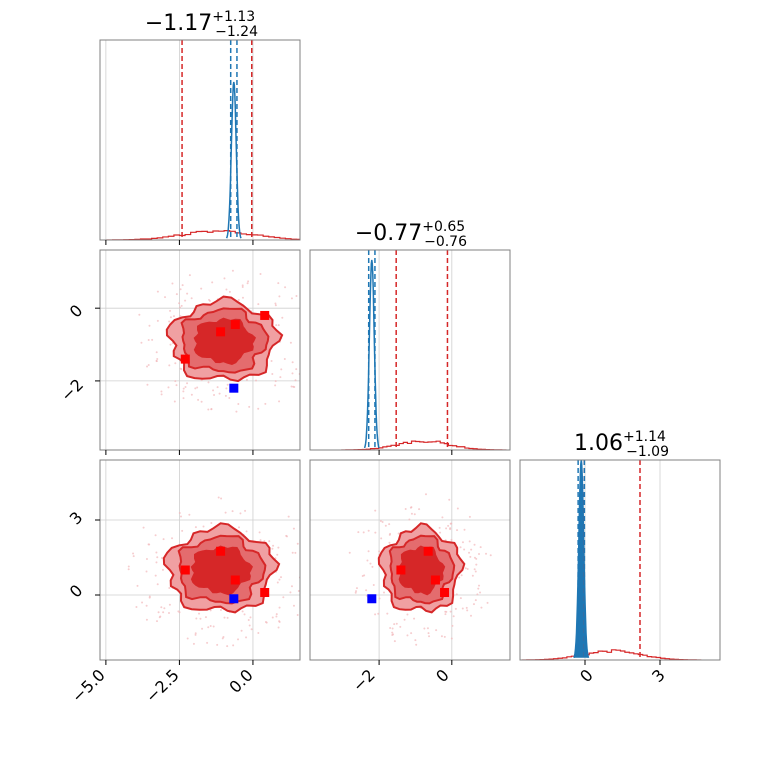 This screenshot has height=760, width=760. I want to click on x-tick-label-p0-2: 0.0, so click(240, 680).